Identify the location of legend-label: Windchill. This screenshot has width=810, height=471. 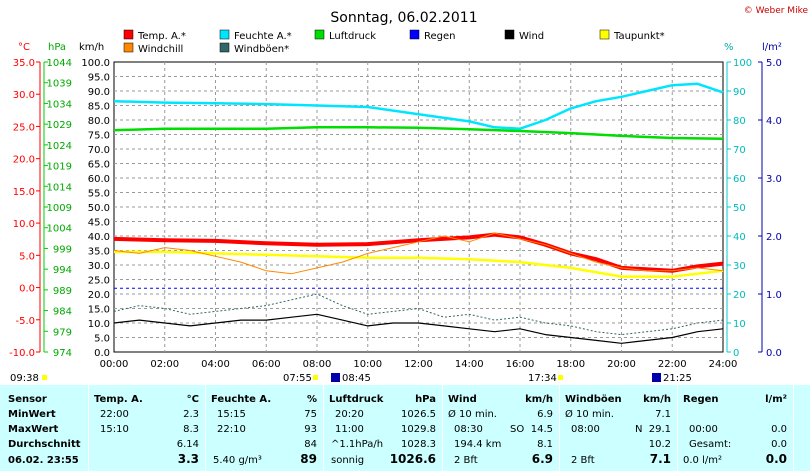
(160, 49).